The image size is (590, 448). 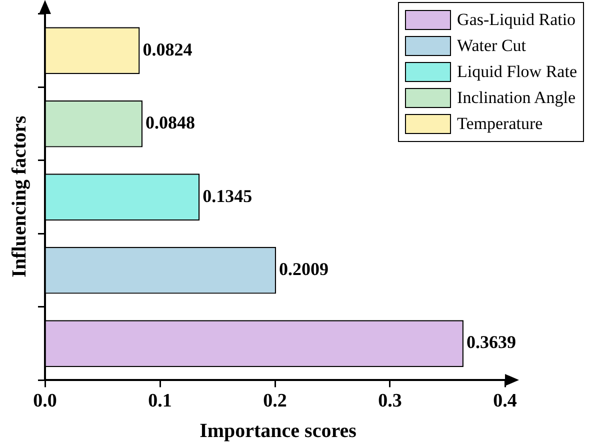 What do you see at coordinates (160, 401) in the screenshot?
I see `x-tick-label: 0.1` at bounding box center [160, 401].